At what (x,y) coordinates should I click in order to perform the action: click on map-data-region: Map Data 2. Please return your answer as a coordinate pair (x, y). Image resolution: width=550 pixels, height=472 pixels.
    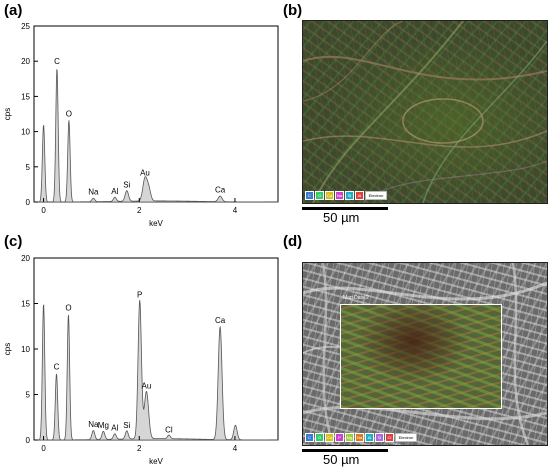
    Looking at the image, I should click on (421, 352).